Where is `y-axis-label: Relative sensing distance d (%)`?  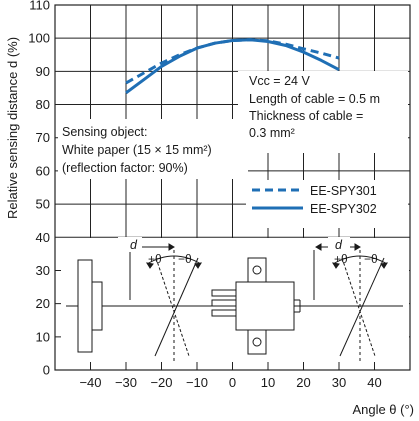 y-axis-label: Relative sensing distance d (%) is located at coordinates (12, 128).